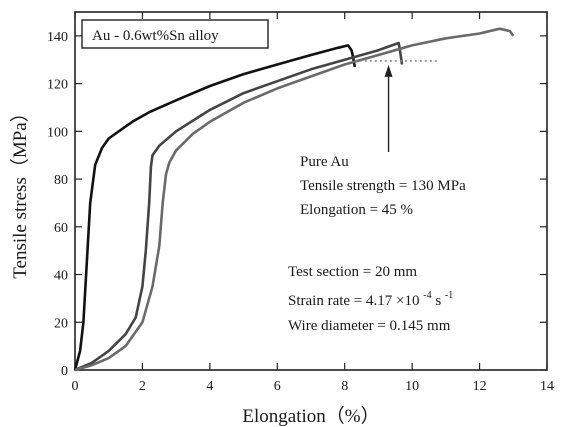 The height and width of the screenshot is (427, 563). What do you see at coordinates (20, 190) in the screenshot?
I see `y-axis-title: Tensile stress（MPa）` at bounding box center [20, 190].